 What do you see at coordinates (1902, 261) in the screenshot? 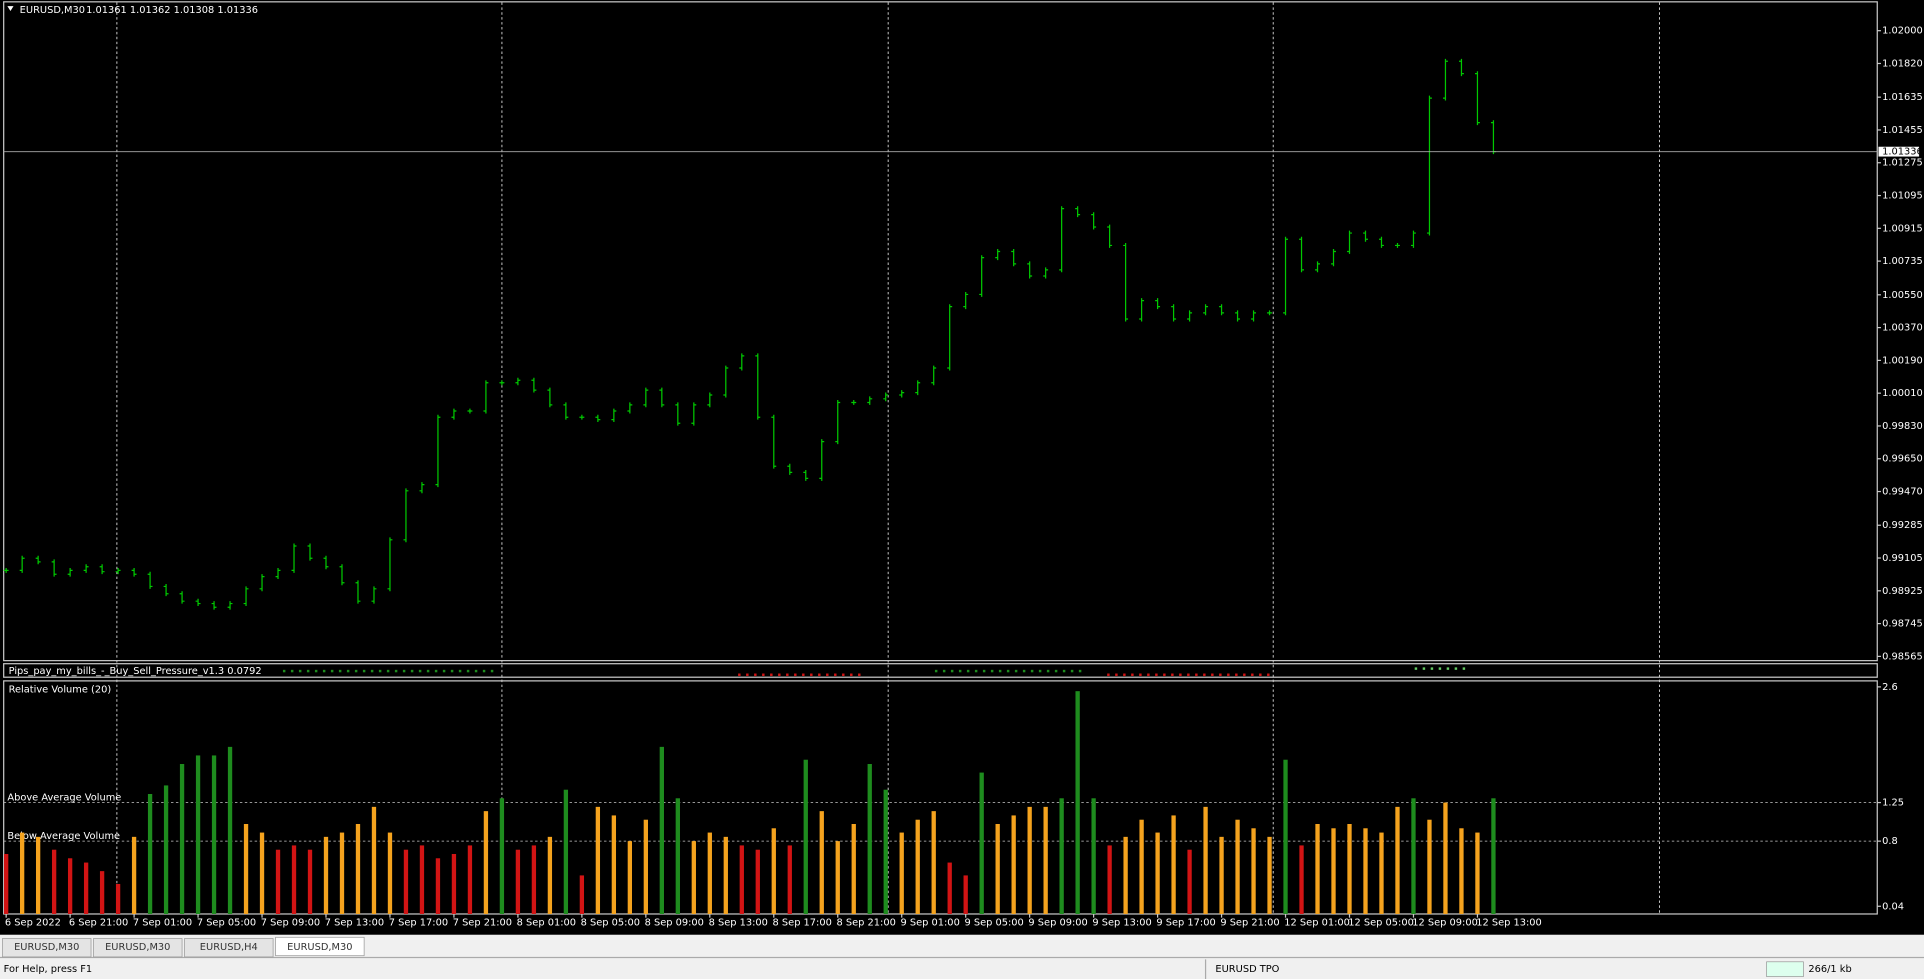
I see `y-tick-label: 1.00735` at bounding box center [1902, 261].